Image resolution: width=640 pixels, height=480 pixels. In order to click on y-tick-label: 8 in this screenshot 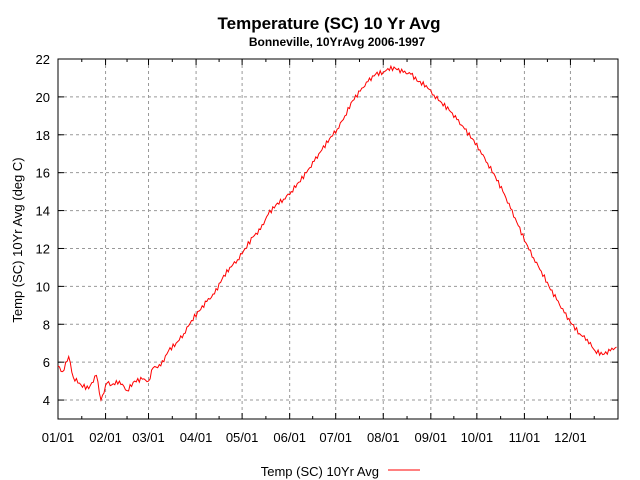, I will do `click(46, 324)`.